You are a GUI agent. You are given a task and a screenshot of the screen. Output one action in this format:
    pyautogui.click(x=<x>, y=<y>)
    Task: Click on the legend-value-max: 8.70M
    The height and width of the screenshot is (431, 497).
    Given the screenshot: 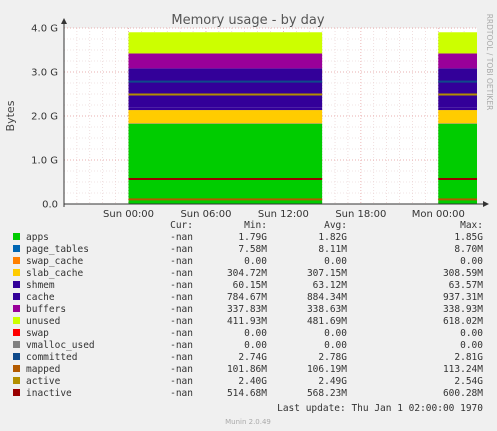 What is the action you would take?
    pyautogui.click(x=468, y=249)
    